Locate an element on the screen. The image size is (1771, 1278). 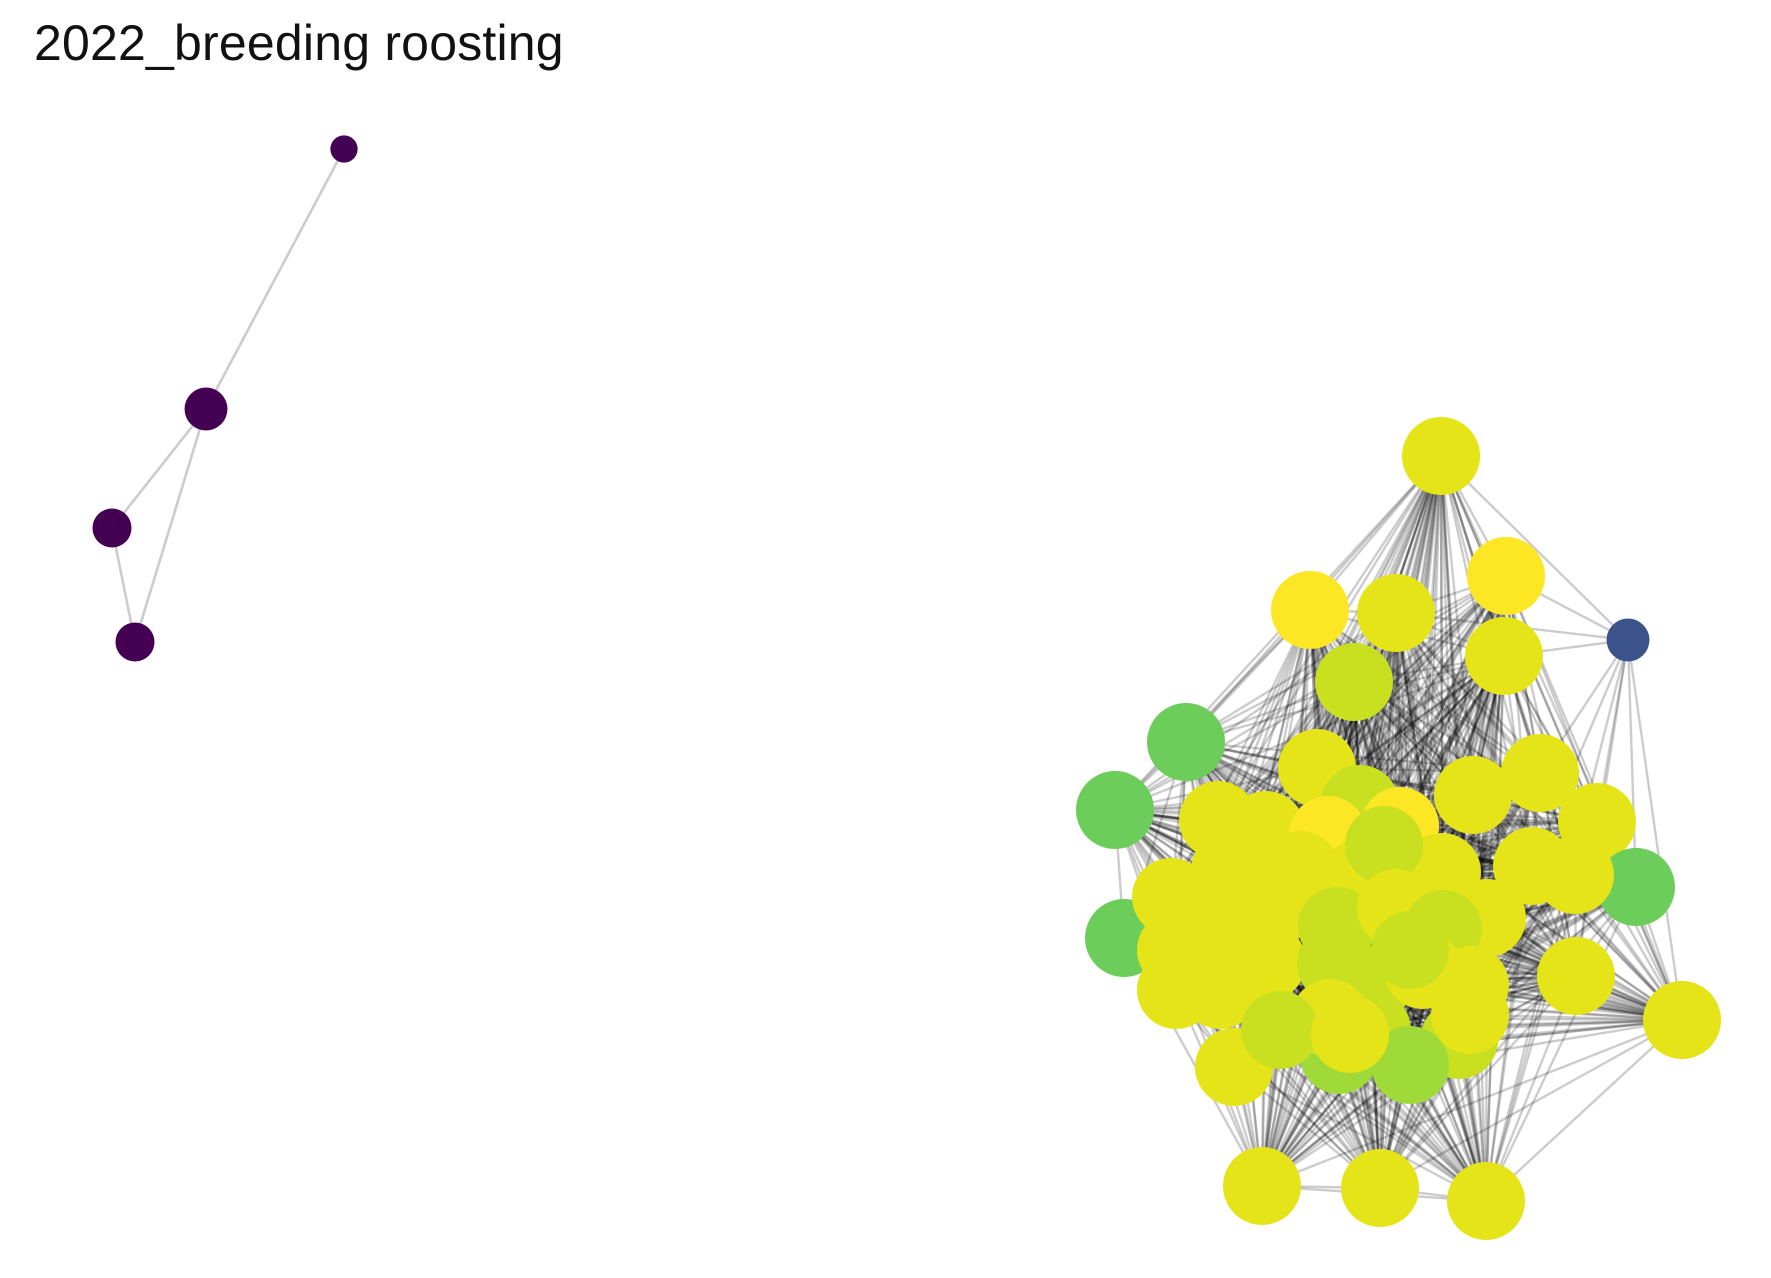
network-node-b7 is located at coordinates (1354, 682).